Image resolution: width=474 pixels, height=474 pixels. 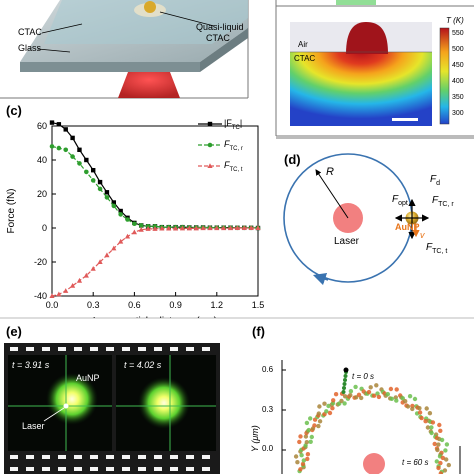 I want to click on thermal-map, so click(x=370, y=63).